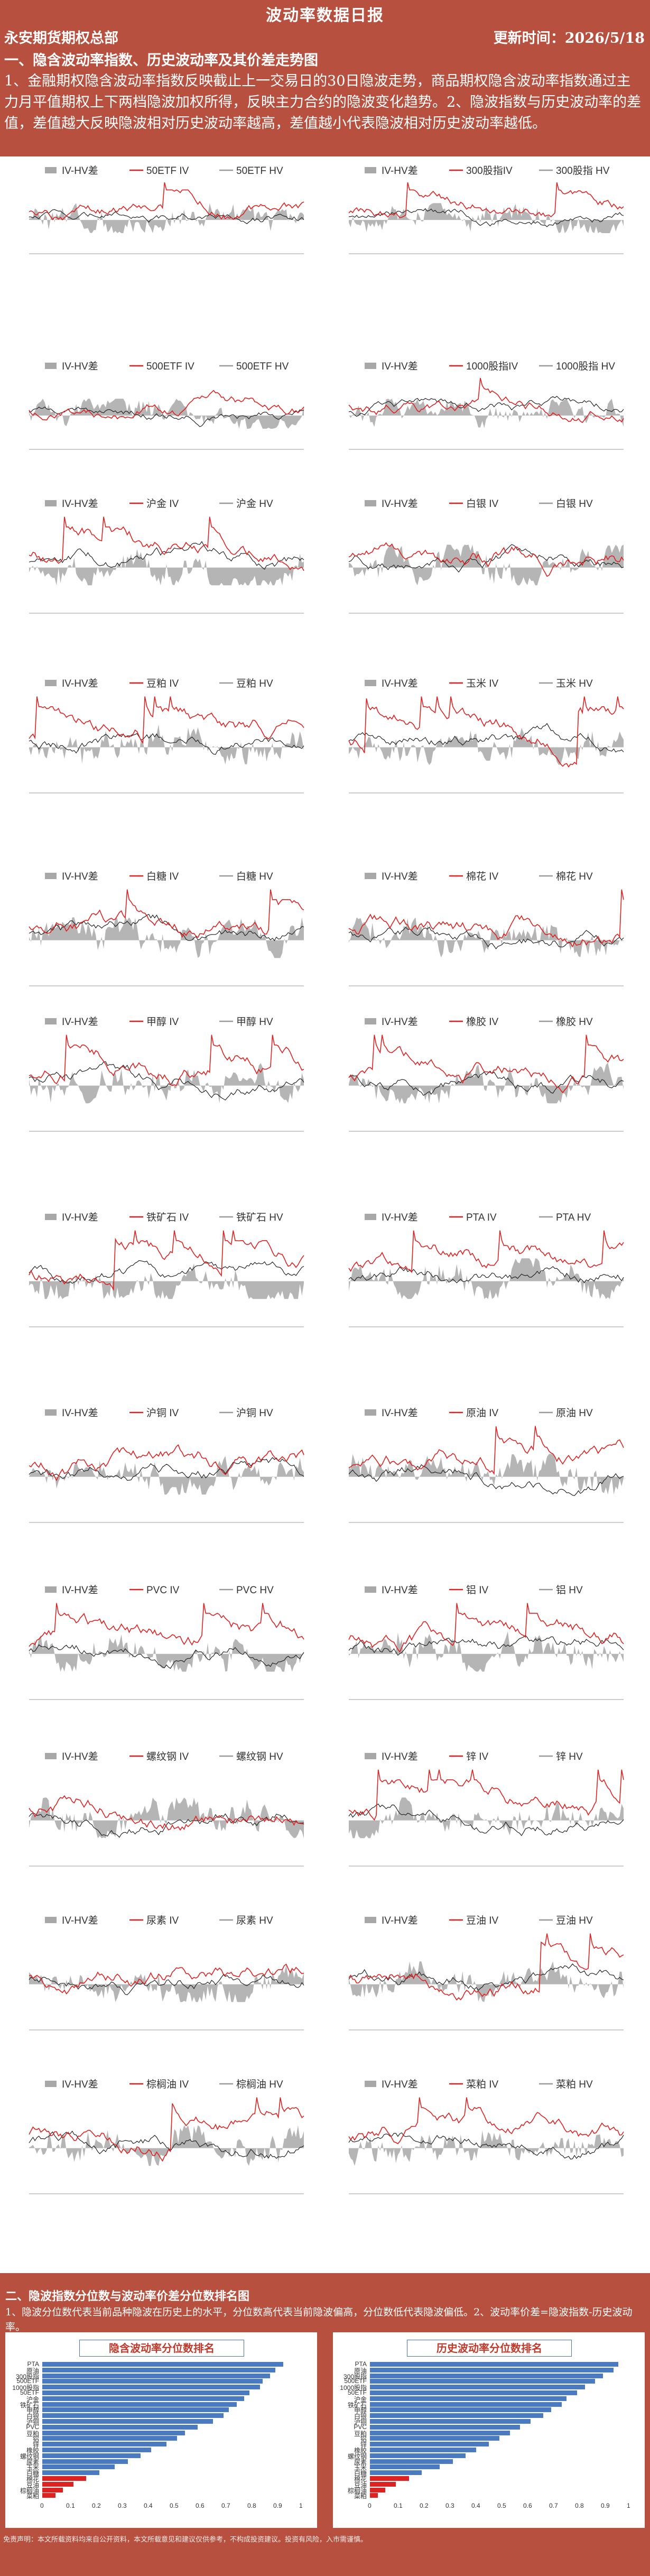 Image resolution: width=650 pixels, height=2576 pixels. I want to click on section1-heading: 一、隐含波动率指数、历史波动率及其价差走势图, so click(161, 60).